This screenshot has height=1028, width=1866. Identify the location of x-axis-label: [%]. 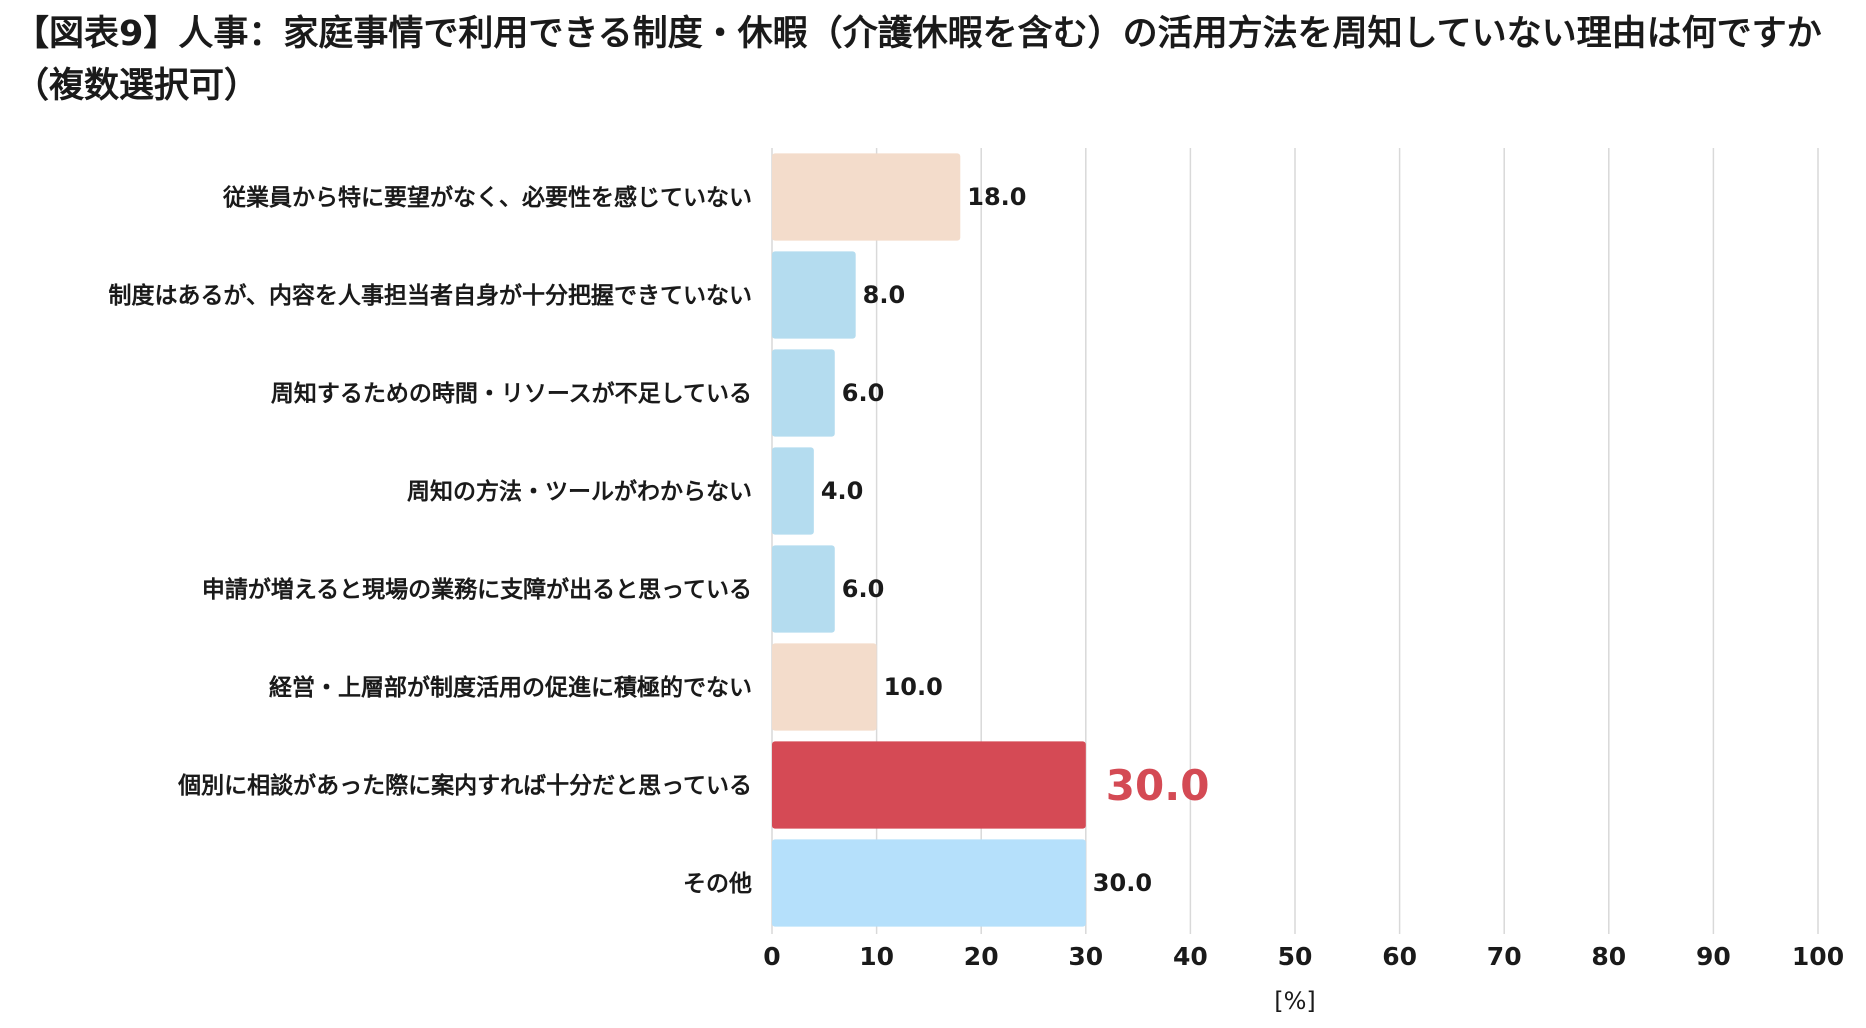
(1295, 1001).